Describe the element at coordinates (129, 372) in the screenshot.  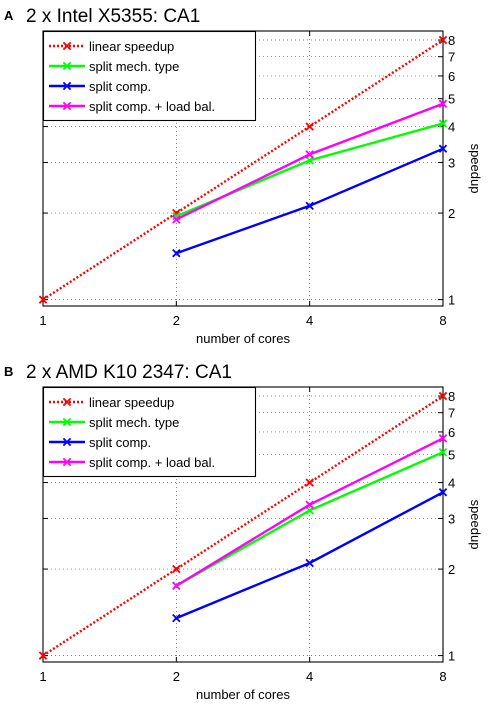
I see `chart-title: 2 x AMD K10 2347: CA1` at that location.